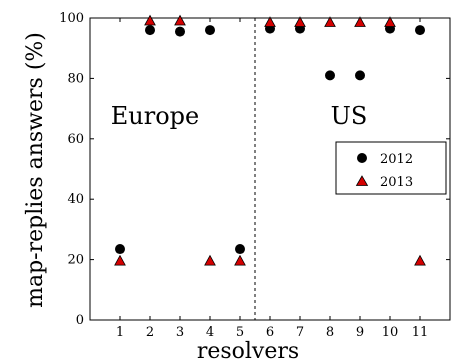  What do you see at coordinates (75, 199) in the screenshot?
I see `y-tick-label: 40` at bounding box center [75, 199].